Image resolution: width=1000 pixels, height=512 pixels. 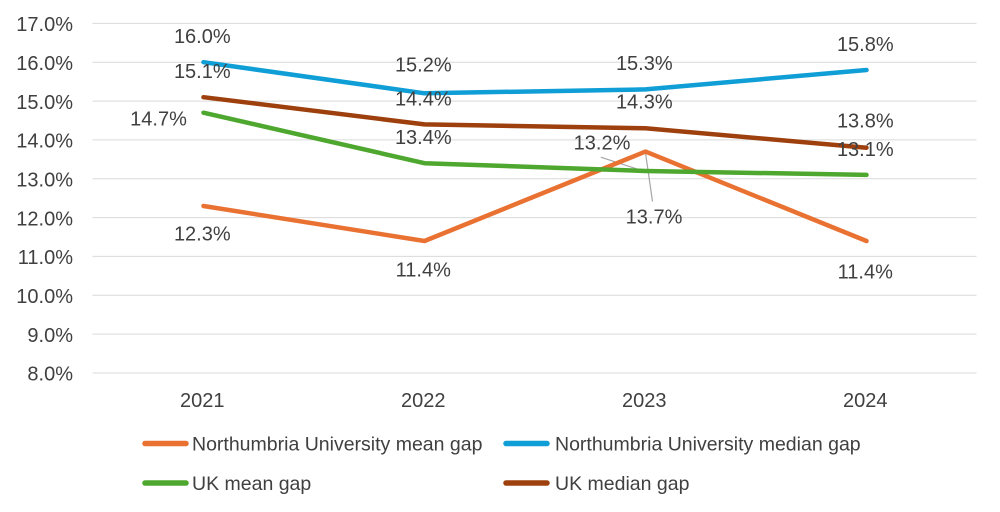 I want to click on svg-text: 13.4%, so click(x=423, y=138).